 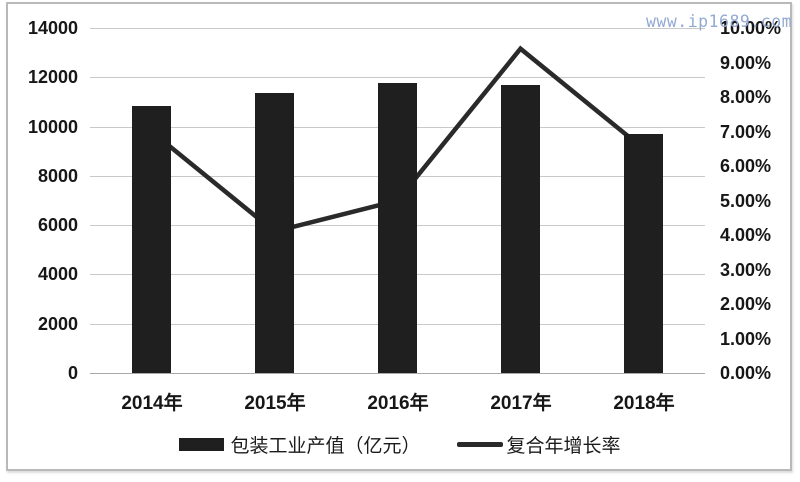 What do you see at coordinates (746, 339) in the screenshot?
I see `right-axis-tick: 1.00%` at bounding box center [746, 339].